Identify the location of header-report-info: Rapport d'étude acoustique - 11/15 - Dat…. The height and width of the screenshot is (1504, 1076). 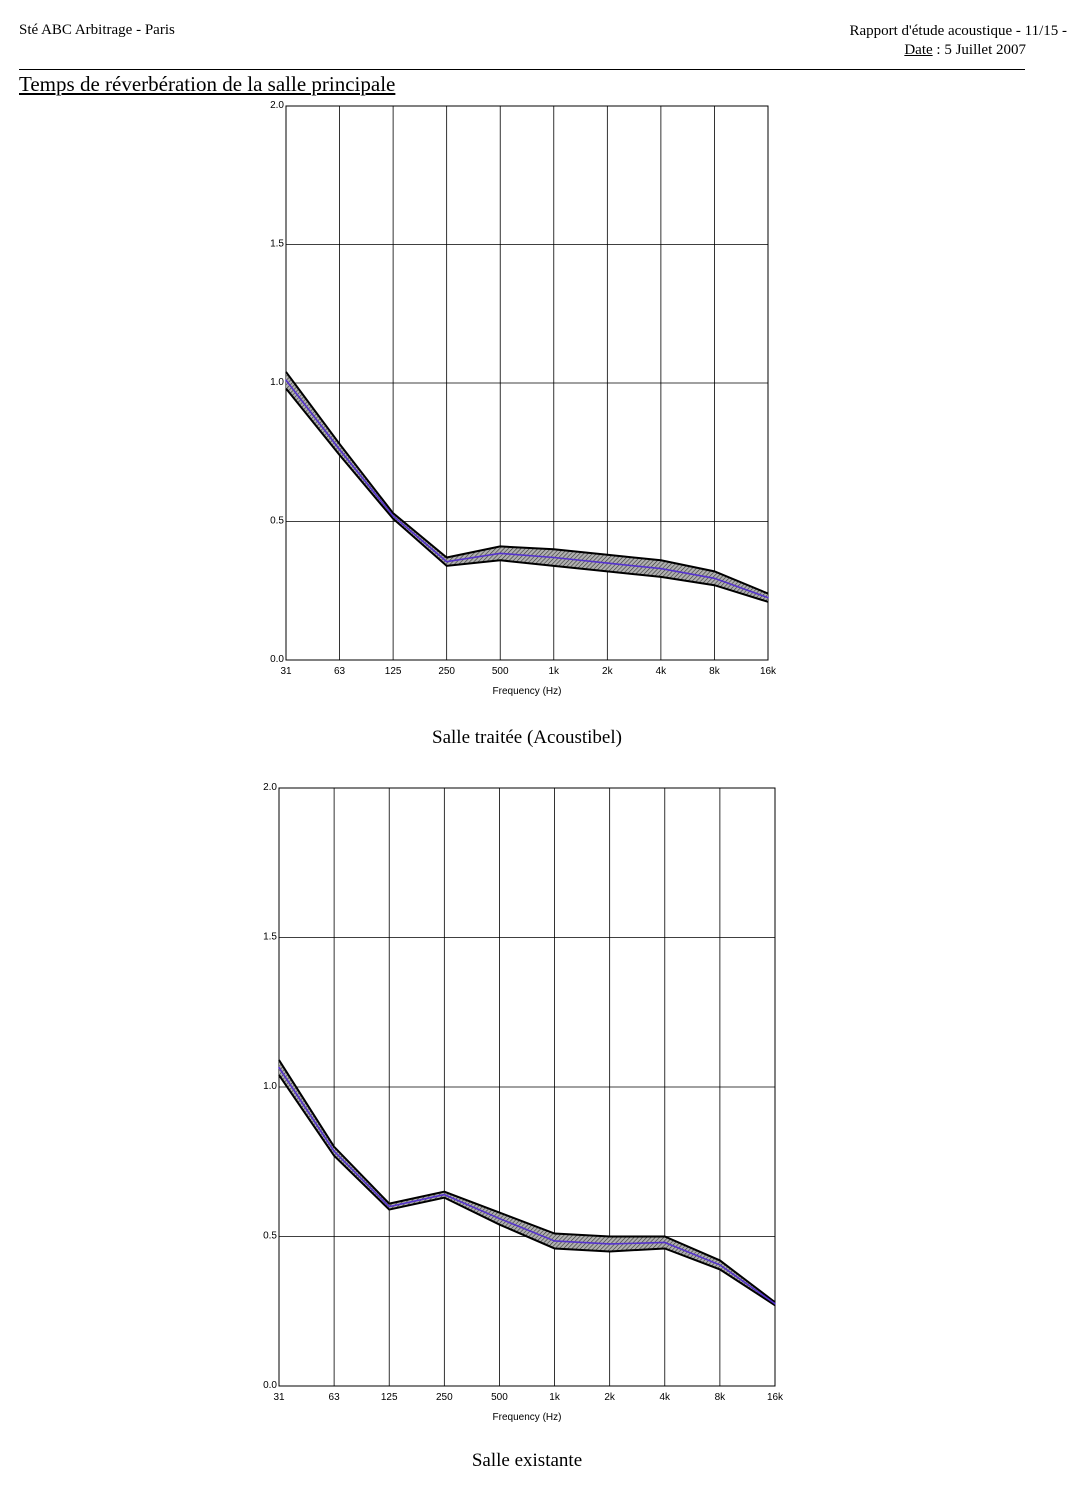
(958, 41).